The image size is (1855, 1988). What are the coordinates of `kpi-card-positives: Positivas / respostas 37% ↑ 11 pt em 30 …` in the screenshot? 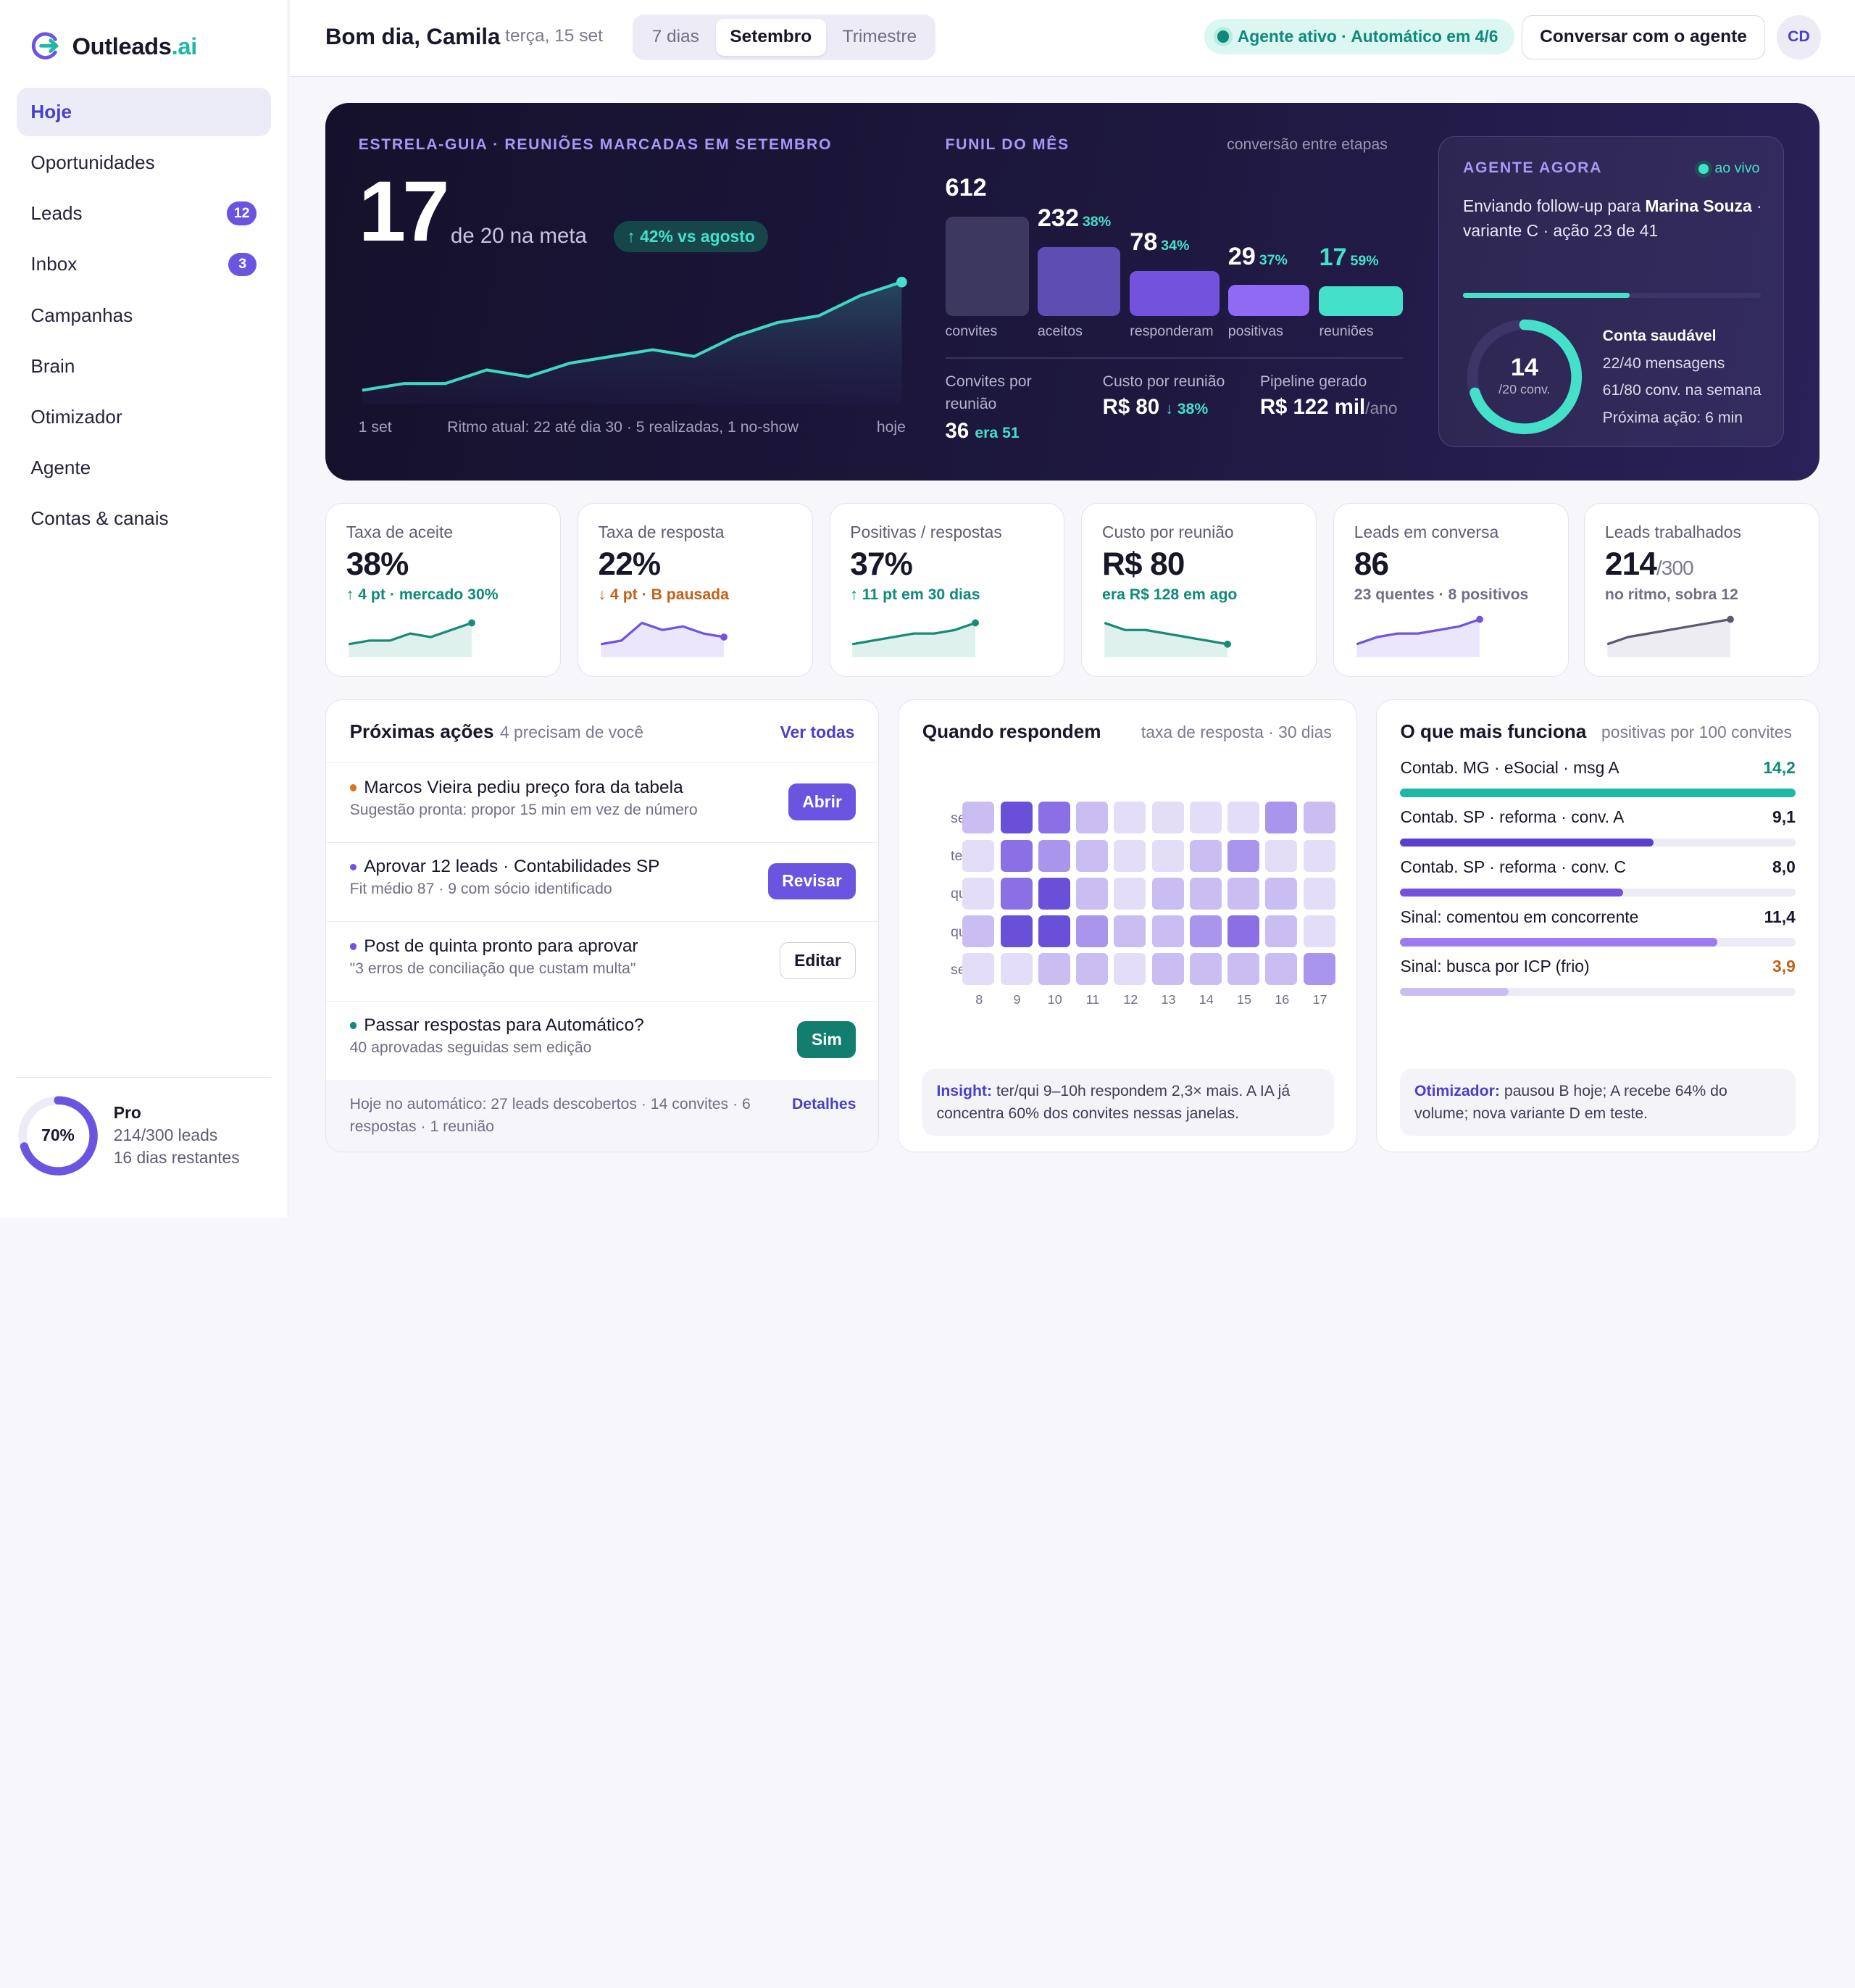 It's located at (947, 589).